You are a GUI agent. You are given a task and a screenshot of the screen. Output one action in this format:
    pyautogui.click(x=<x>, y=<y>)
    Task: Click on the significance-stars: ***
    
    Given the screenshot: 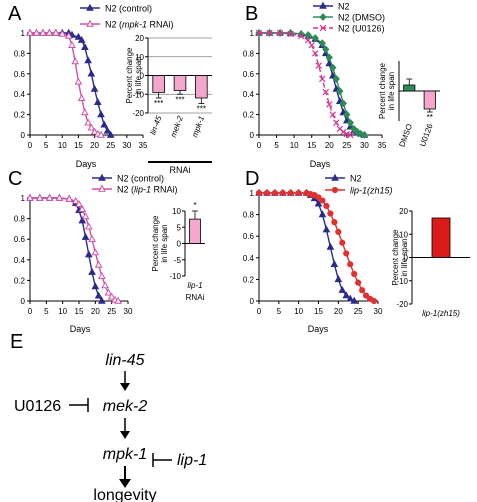 What is the action you would take?
    pyautogui.click(x=158, y=103)
    